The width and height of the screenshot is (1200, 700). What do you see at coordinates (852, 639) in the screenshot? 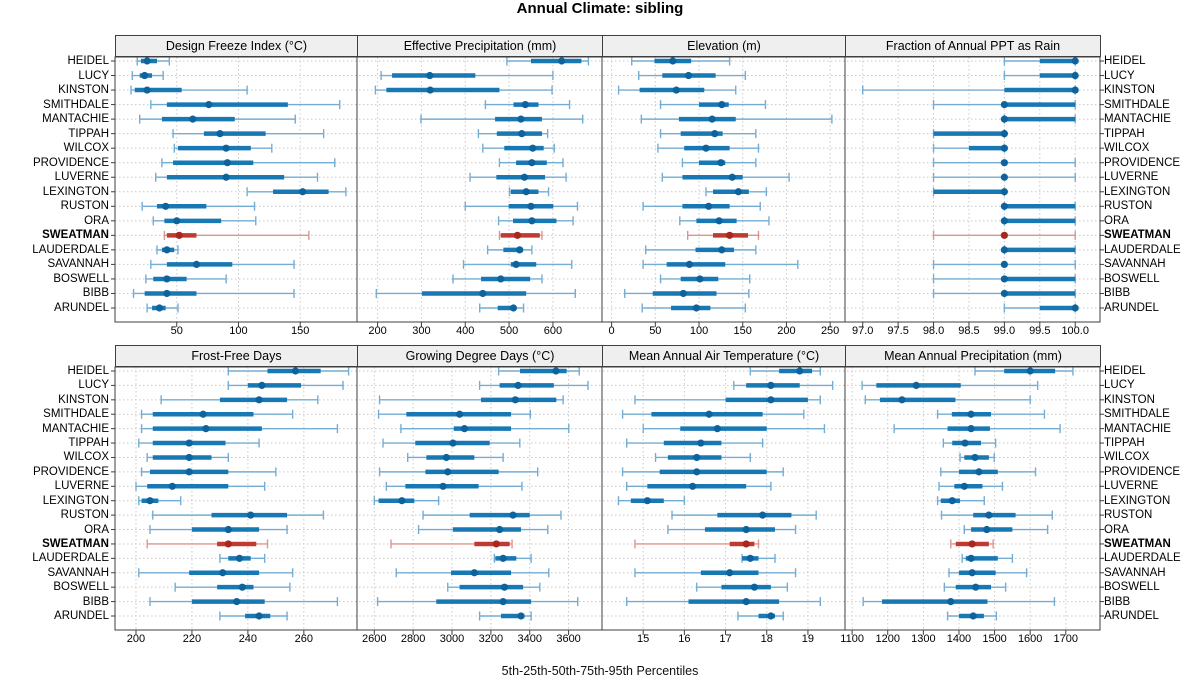
I see `axis-tick-label: 1100` at bounding box center [852, 639].